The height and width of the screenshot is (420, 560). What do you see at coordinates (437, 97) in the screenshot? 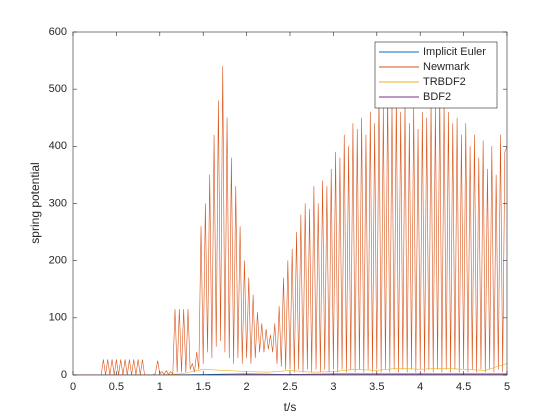
I see `legend-label: BDF2` at bounding box center [437, 97].